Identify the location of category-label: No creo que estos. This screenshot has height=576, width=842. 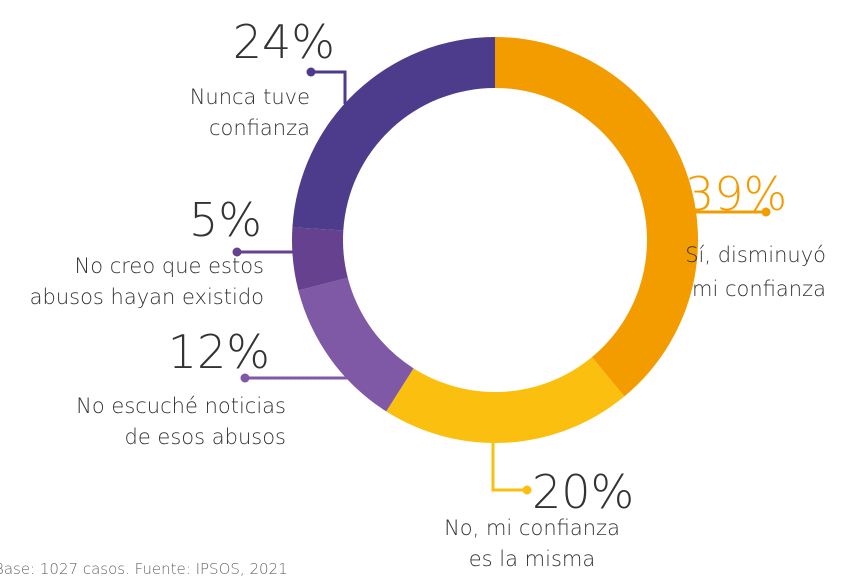
(169, 266).